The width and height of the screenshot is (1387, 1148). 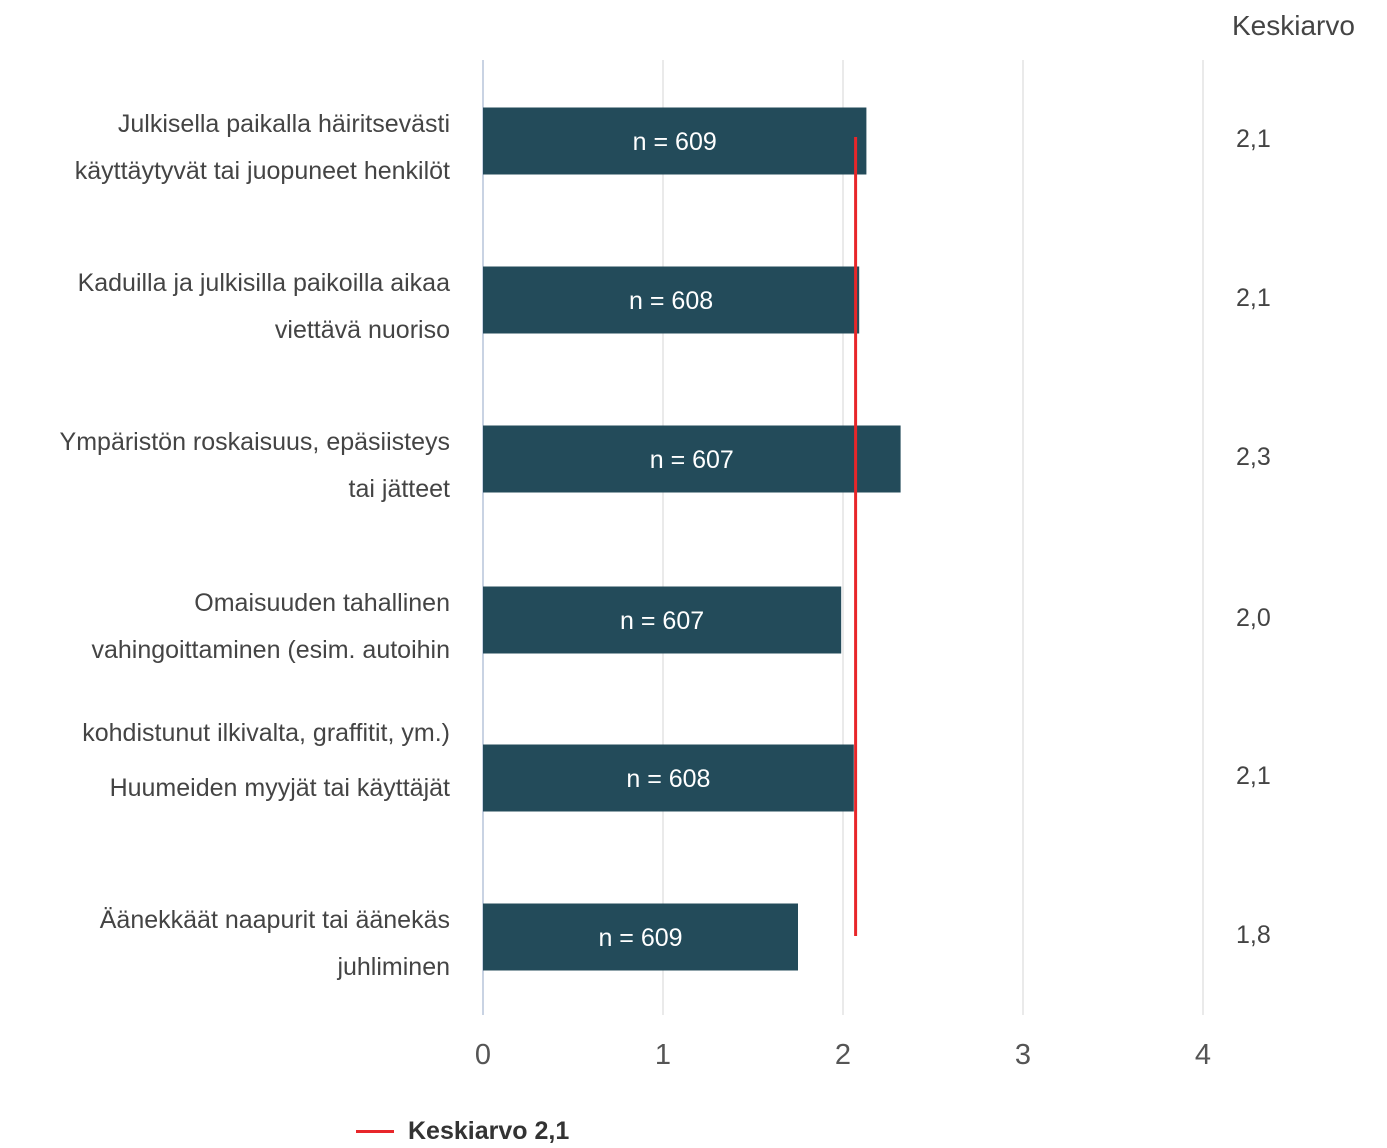 I want to click on category-label-line: tai jätteet, so click(x=399, y=489).